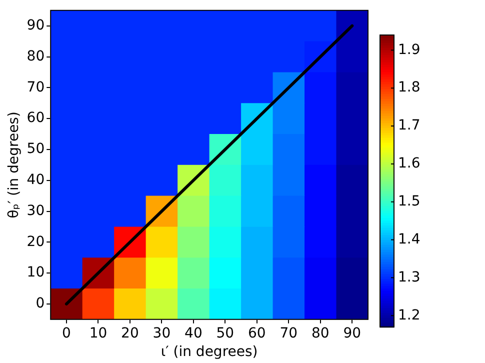  I want to click on x-axis-title: ι′ (in degrees), so click(209, 352).